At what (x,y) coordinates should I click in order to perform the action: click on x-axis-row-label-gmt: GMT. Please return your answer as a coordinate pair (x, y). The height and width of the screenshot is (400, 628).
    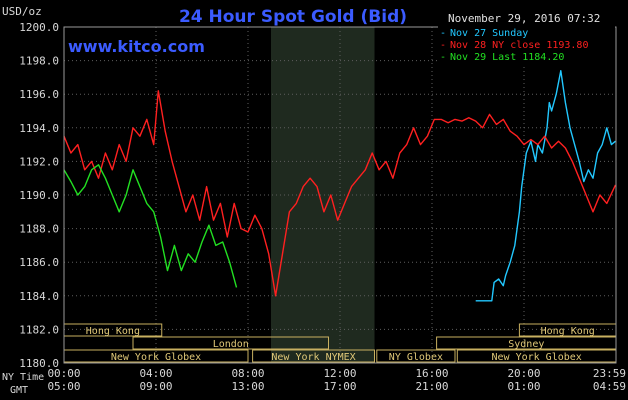
    Looking at the image, I should click on (19, 390).